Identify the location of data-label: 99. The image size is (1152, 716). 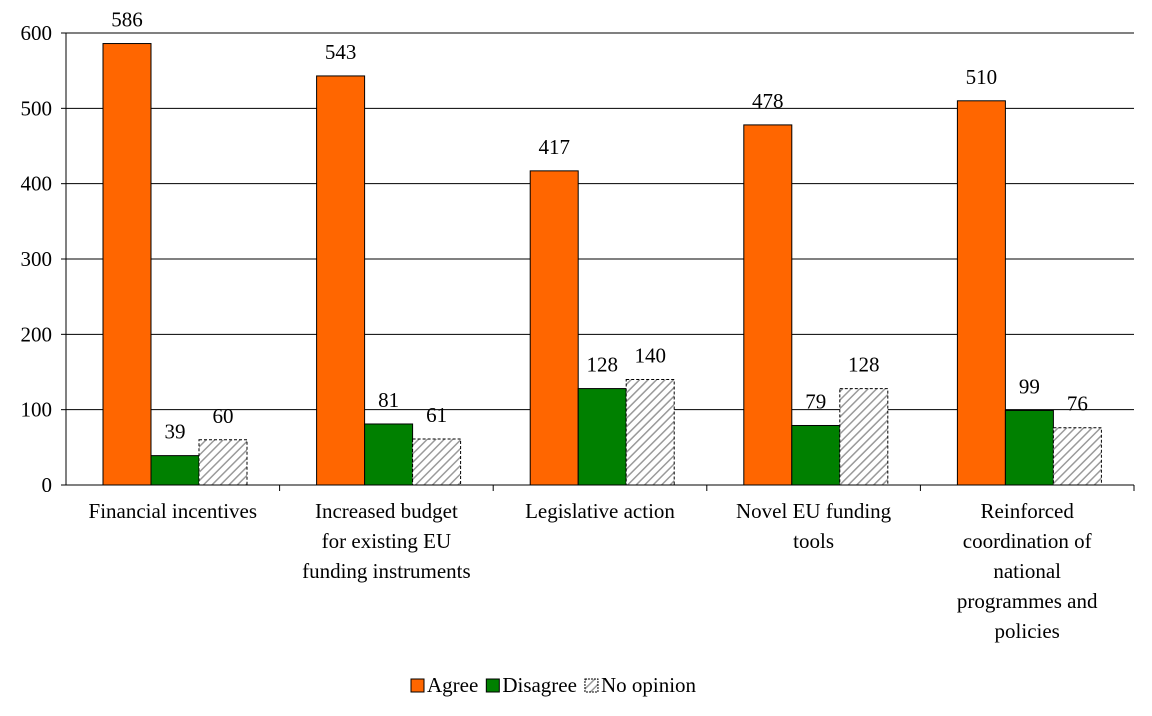
(1029, 386).